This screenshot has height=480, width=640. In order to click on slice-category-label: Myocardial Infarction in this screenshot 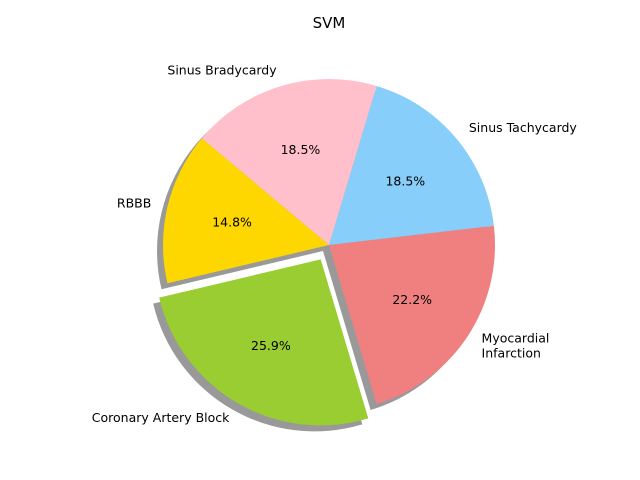, I will do `click(516, 345)`.